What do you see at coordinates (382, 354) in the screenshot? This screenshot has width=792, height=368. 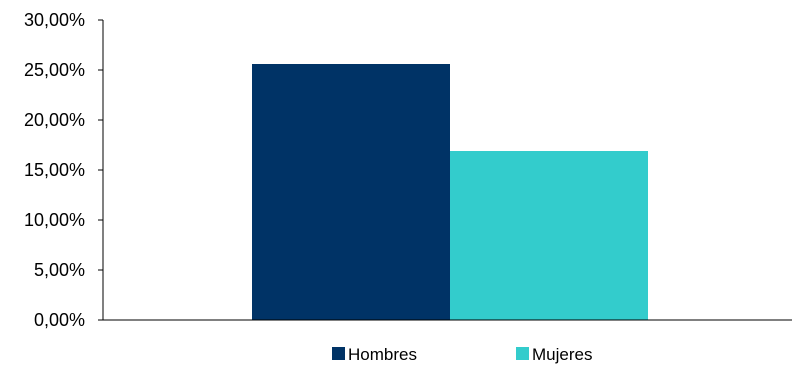 I see `legend-label-hombres: Hombres` at bounding box center [382, 354].